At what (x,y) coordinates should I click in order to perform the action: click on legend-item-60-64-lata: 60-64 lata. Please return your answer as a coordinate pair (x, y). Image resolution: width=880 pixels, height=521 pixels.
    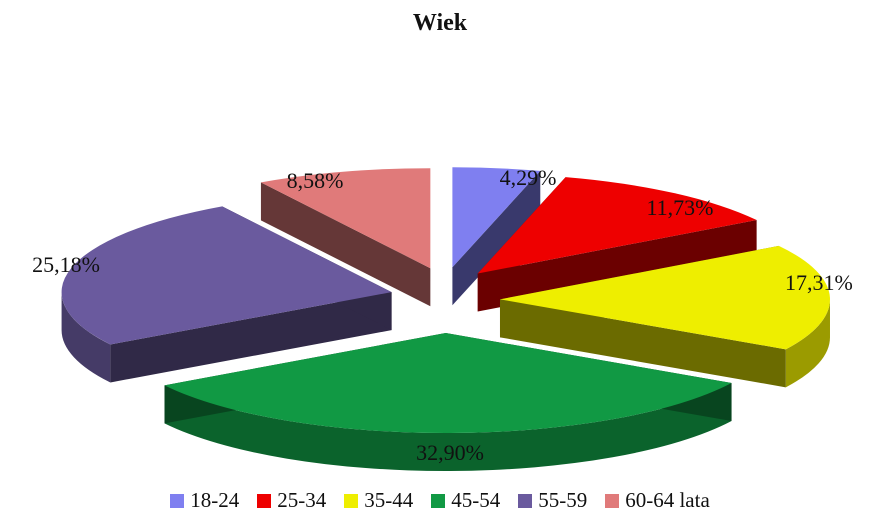
    Looking at the image, I should click on (657, 500).